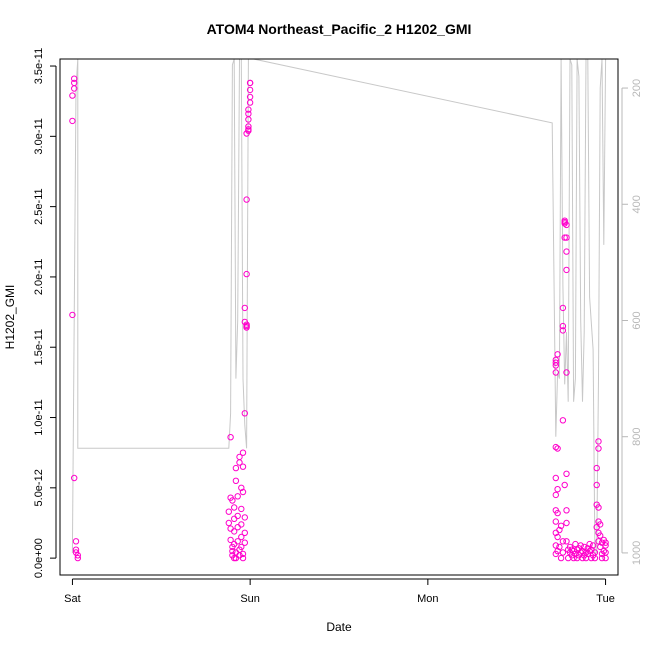  What do you see at coordinates (39, 206) in the screenshot?
I see `y-tick-label: 2.5e-11` at bounding box center [39, 206].